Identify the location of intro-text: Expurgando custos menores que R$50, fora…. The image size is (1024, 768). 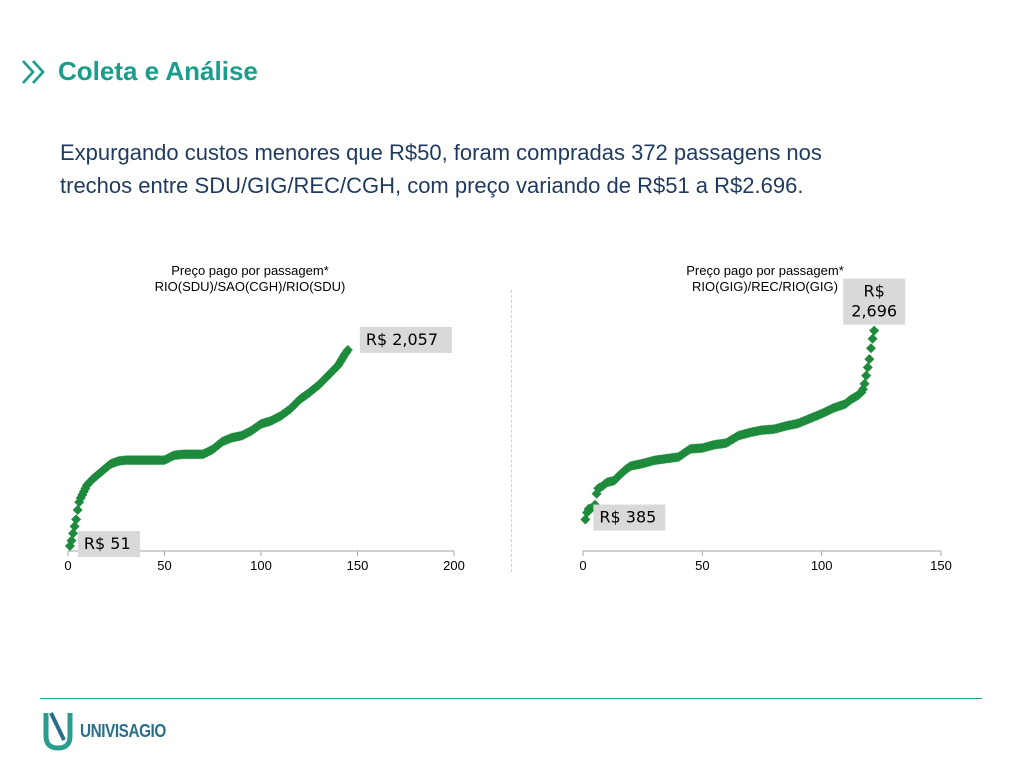
(510, 169).